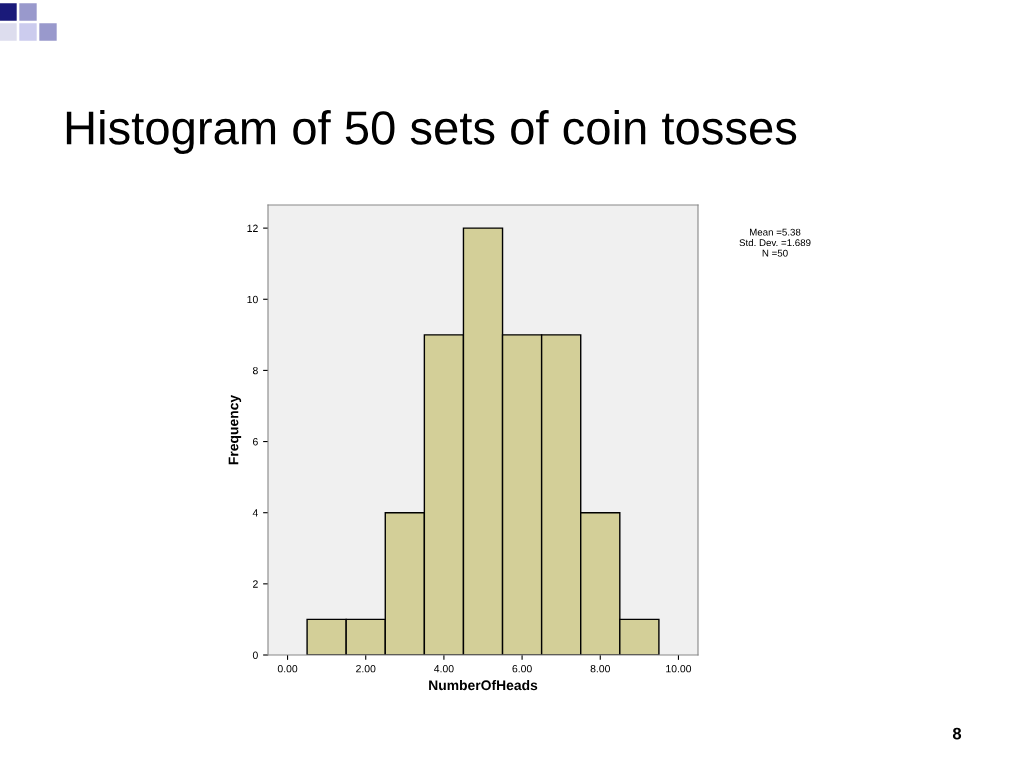 Image resolution: width=1024 pixels, height=768 pixels. Describe the element at coordinates (255, 655) in the screenshot. I see `y-tick-label: 0` at that location.